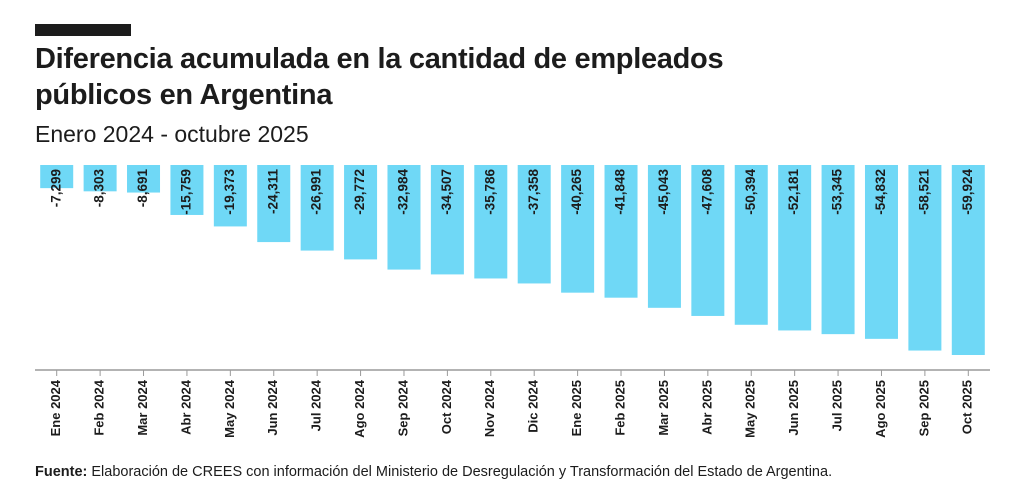  Describe the element at coordinates (316, 192) in the screenshot. I see `value-label: -26,991` at that location.